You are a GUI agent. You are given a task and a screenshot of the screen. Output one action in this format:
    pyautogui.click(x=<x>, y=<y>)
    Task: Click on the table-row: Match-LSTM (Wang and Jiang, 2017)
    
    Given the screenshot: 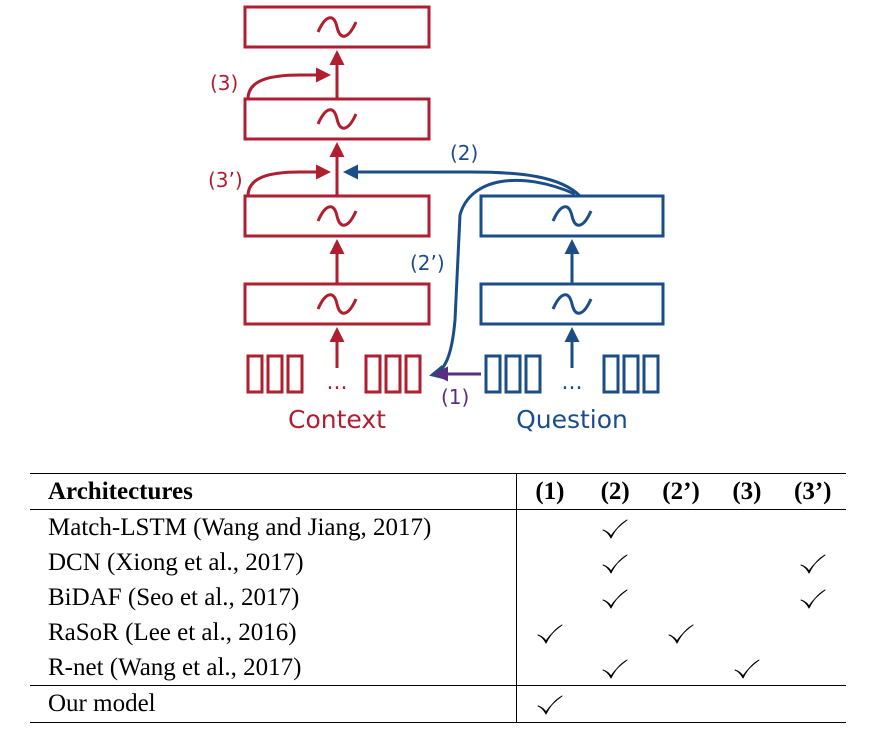 What is the action you would take?
    pyautogui.click(x=438, y=527)
    